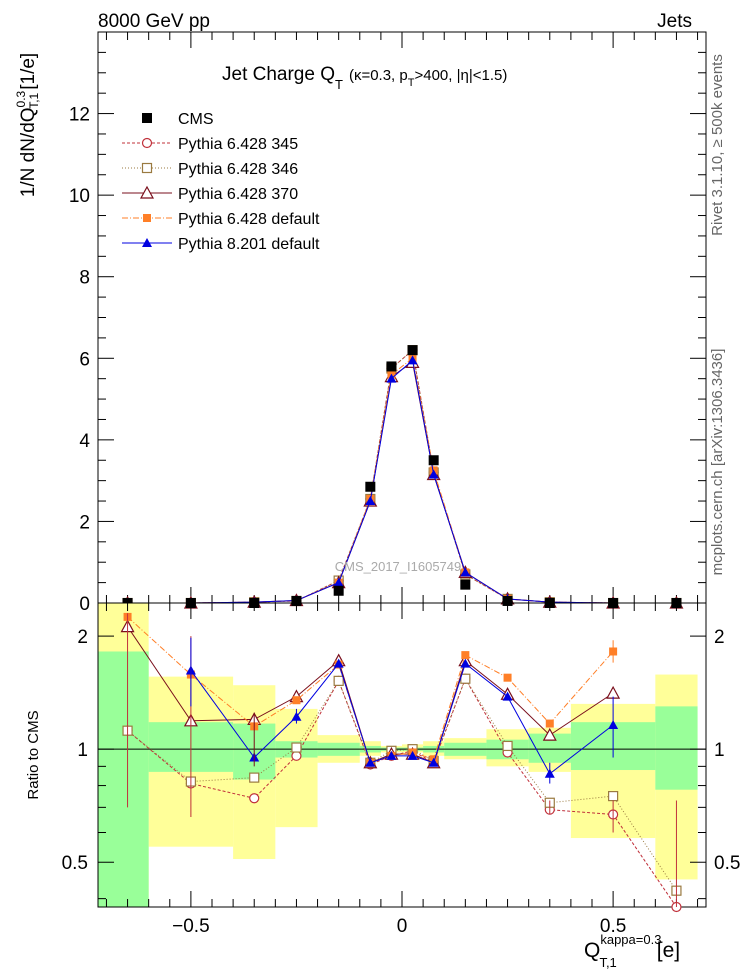 This screenshot has width=746, height=972. I want to click on y-tick-label: 12, so click(79, 115).